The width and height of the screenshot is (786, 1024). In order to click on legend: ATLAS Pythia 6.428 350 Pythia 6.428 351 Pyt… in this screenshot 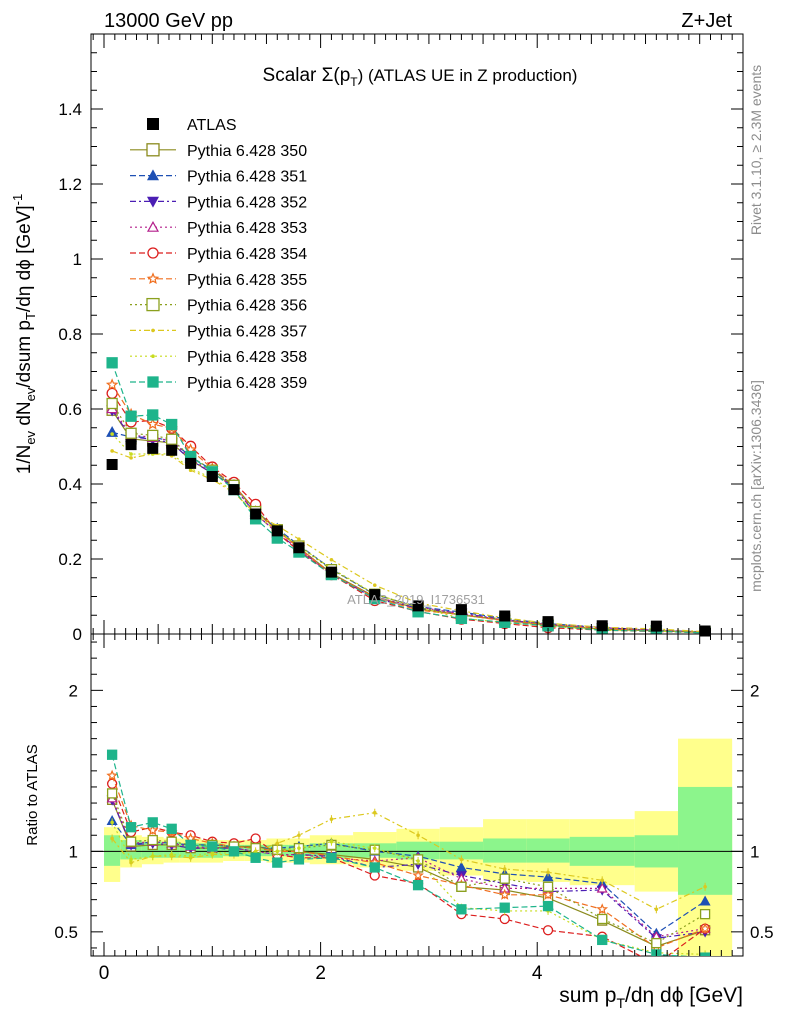, I will do `click(218, 254)`.